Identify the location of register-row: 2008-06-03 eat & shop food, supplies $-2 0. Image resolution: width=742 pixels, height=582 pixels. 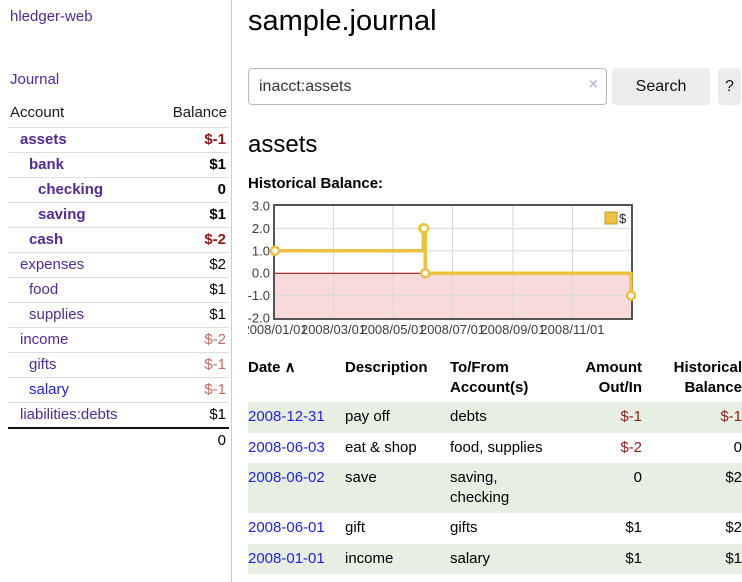
(495, 448).